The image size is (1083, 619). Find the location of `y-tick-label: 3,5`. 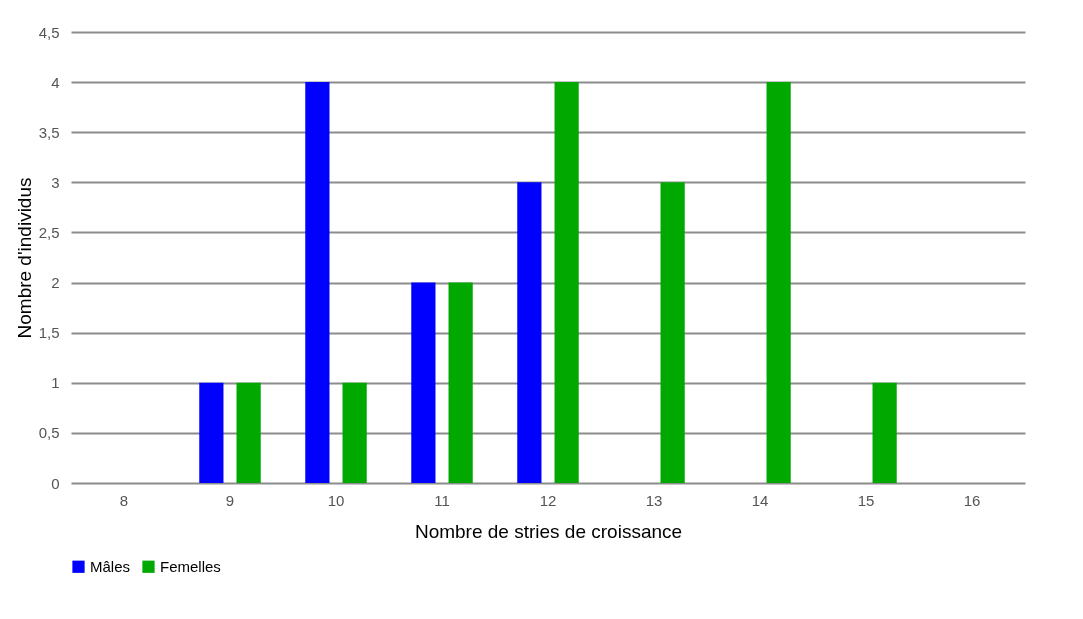

y-tick-label: 3,5 is located at coordinates (49, 132).